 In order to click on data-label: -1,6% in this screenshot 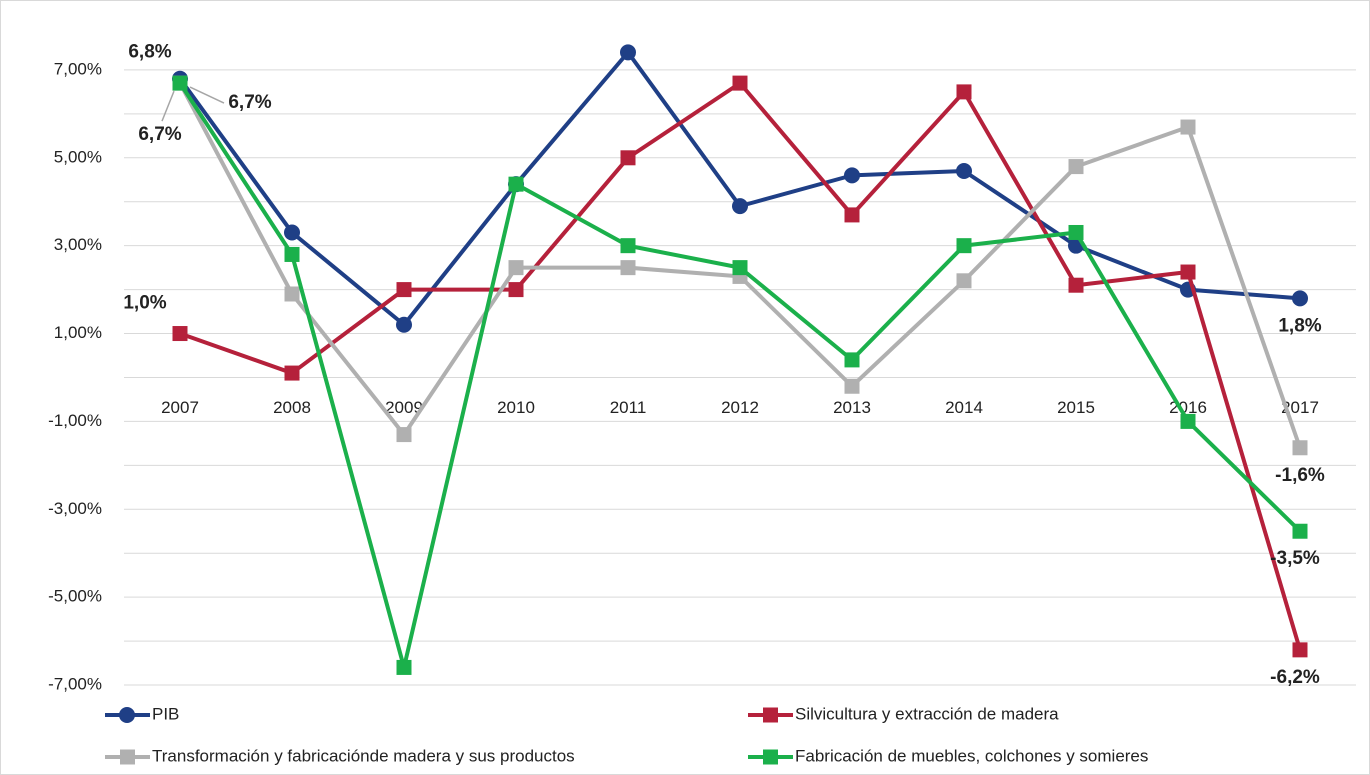, I will do `click(1300, 475)`.